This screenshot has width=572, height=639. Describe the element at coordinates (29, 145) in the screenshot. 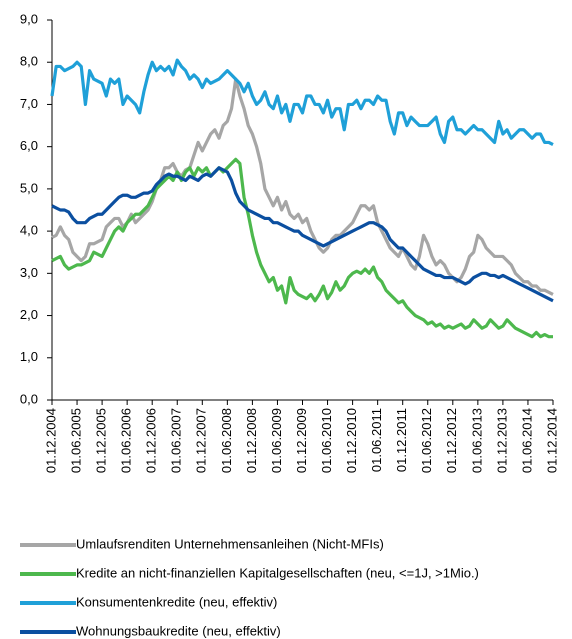

I see `y-tick-label: 6,0` at that location.